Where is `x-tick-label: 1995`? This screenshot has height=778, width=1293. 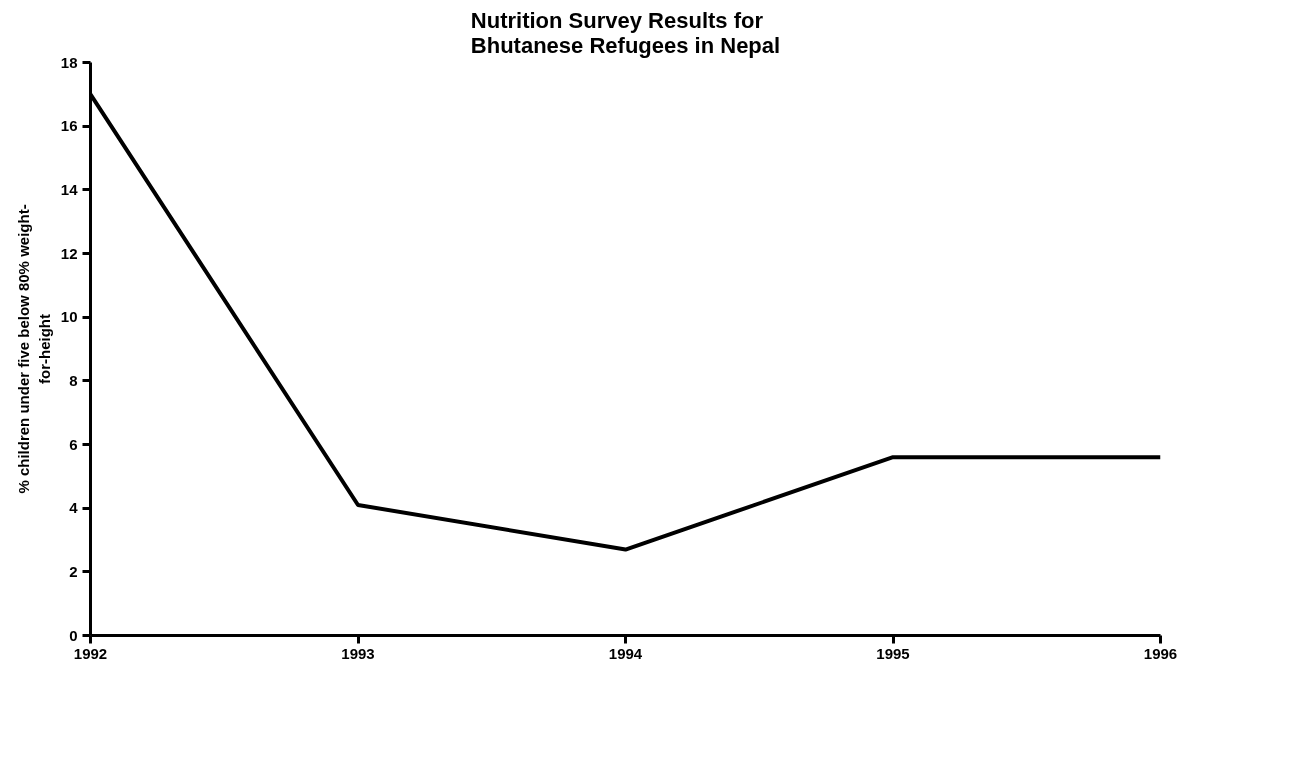 x-tick-label: 1995 is located at coordinates (893, 653).